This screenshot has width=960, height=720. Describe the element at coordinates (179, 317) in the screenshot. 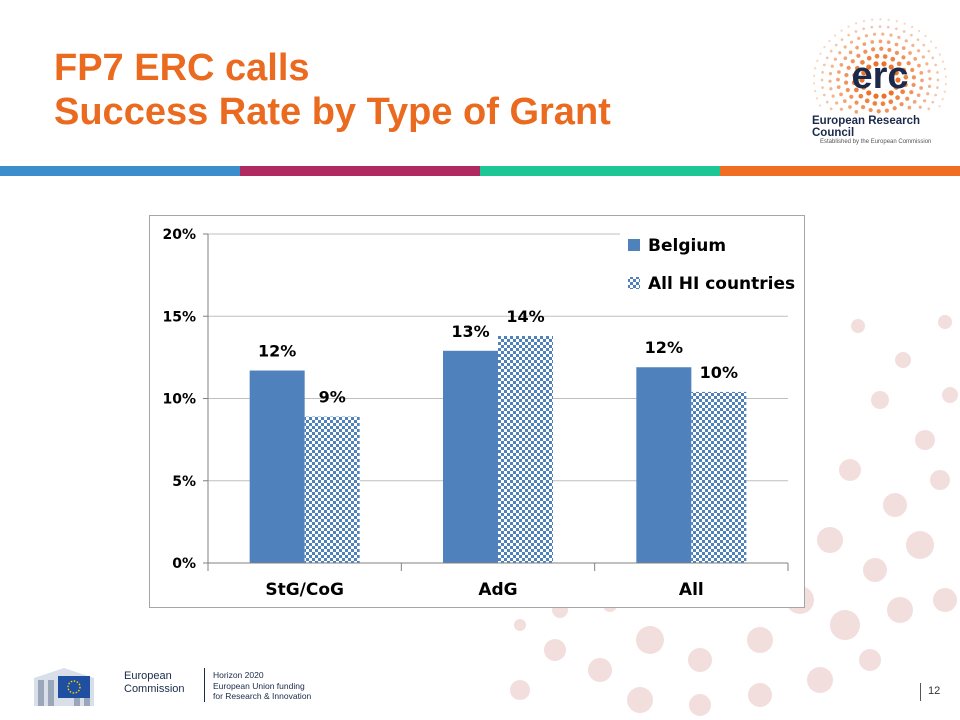

I see `y-tick-label: 15%` at that location.